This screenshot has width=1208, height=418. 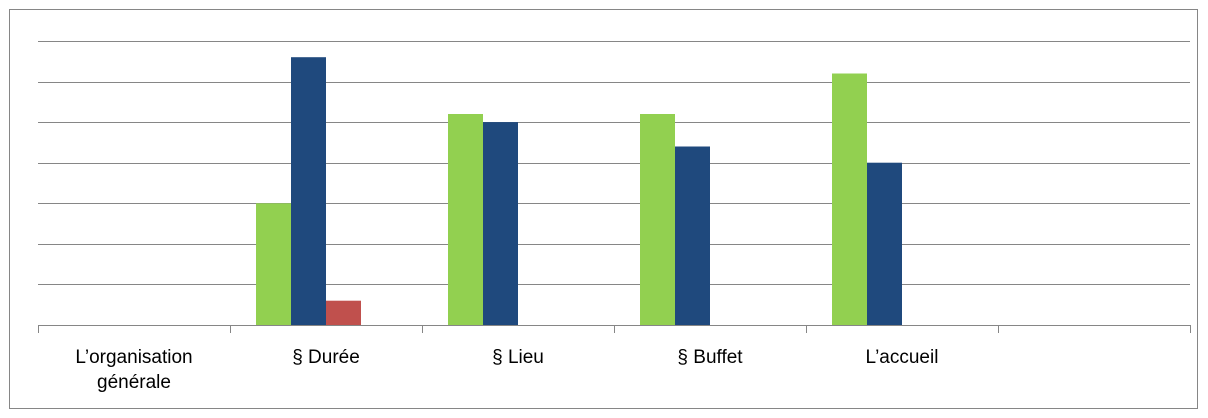 What do you see at coordinates (518, 357) in the screenshot?
I see `x-tick-label: § Lieu` at bounding box center [518, 357].